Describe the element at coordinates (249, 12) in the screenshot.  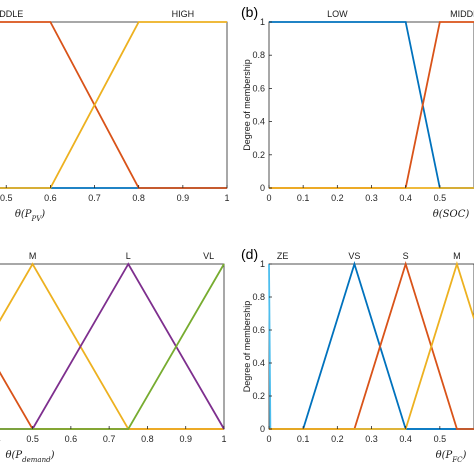
I see `panel-label: (b)` at that location.